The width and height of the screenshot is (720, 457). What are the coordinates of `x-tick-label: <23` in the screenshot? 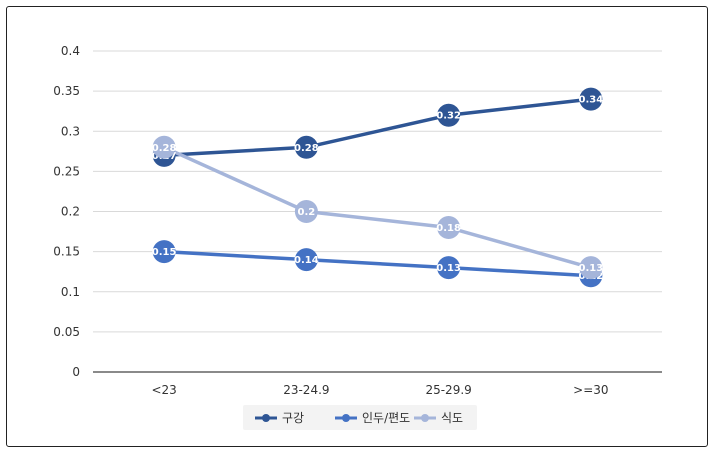 It's located at (163, 390).